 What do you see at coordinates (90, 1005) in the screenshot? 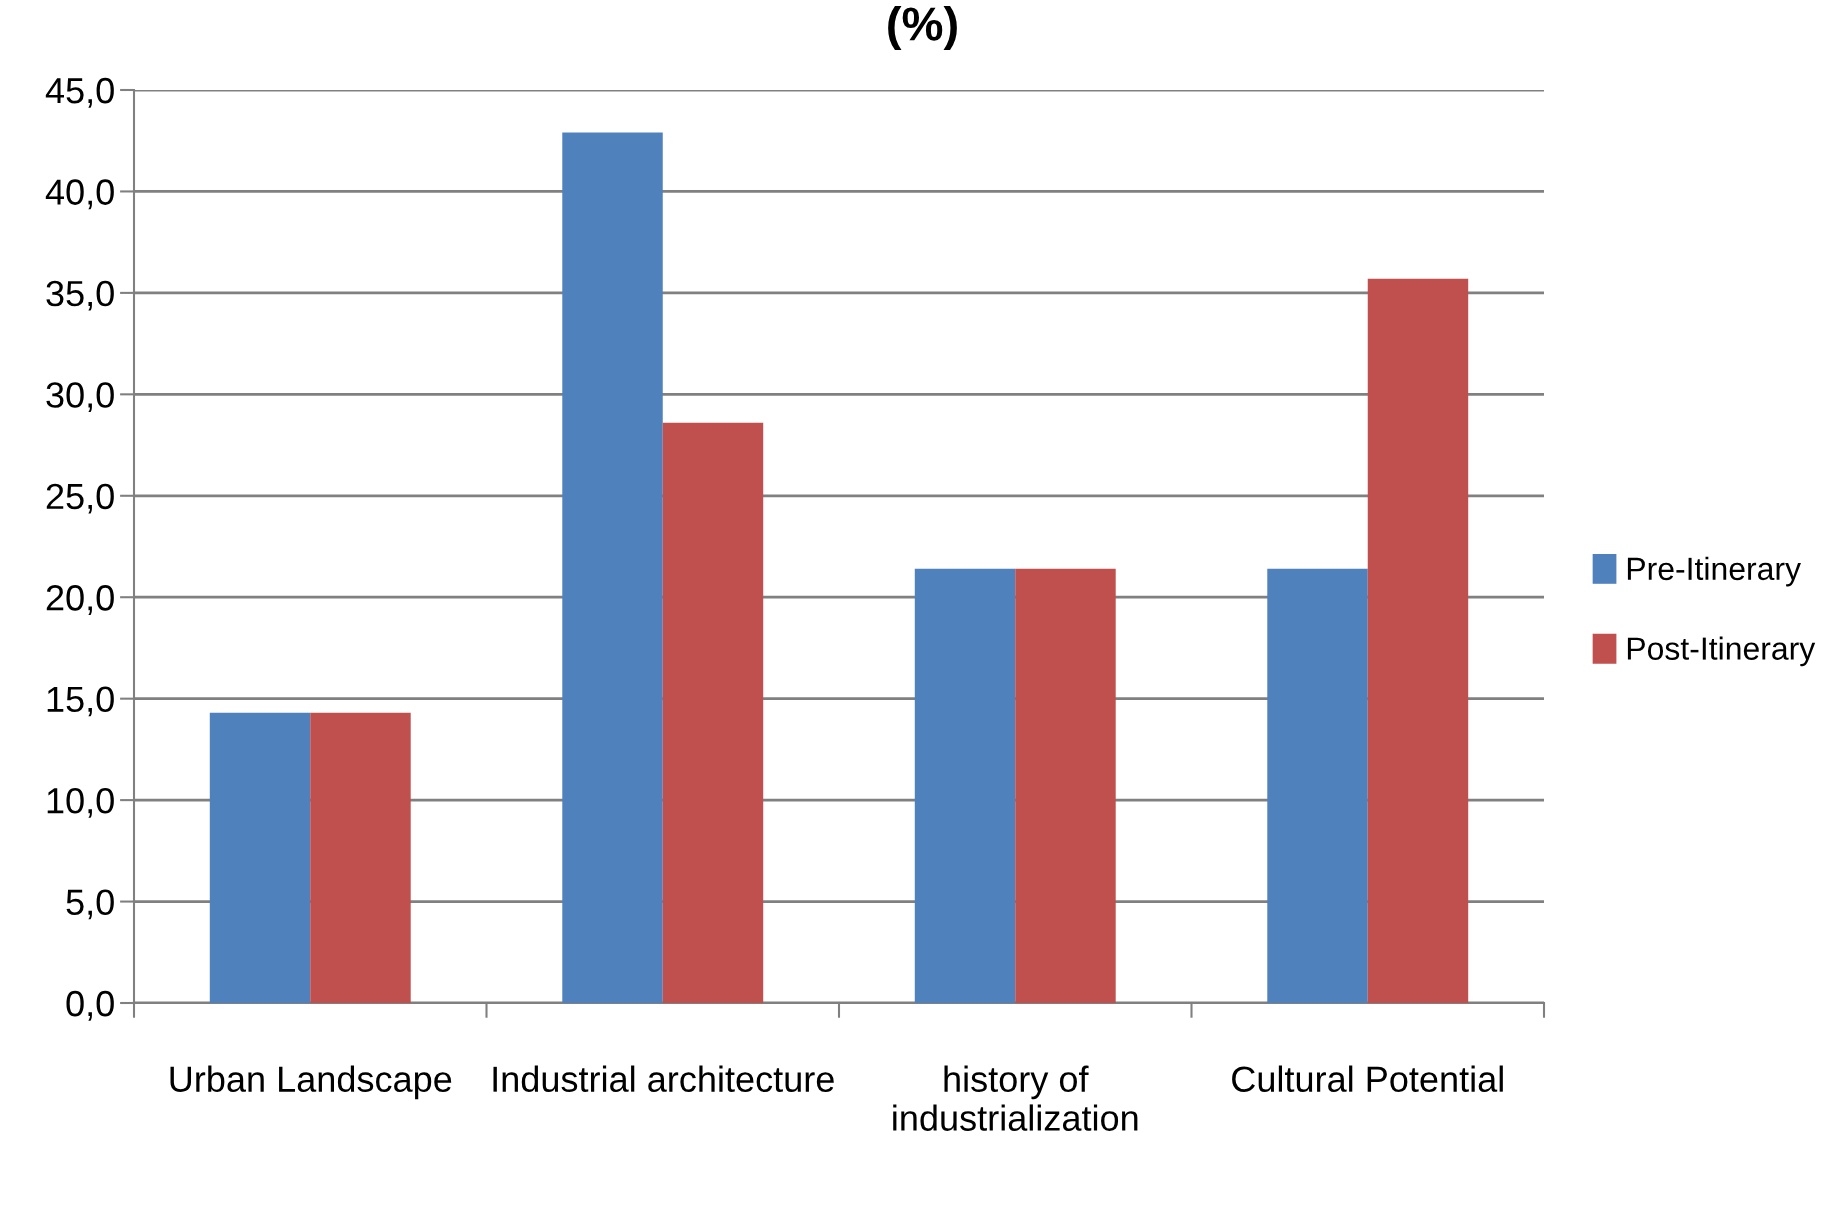
I see `y-tick-label: 0,0` at bounding box center [90, 1005].